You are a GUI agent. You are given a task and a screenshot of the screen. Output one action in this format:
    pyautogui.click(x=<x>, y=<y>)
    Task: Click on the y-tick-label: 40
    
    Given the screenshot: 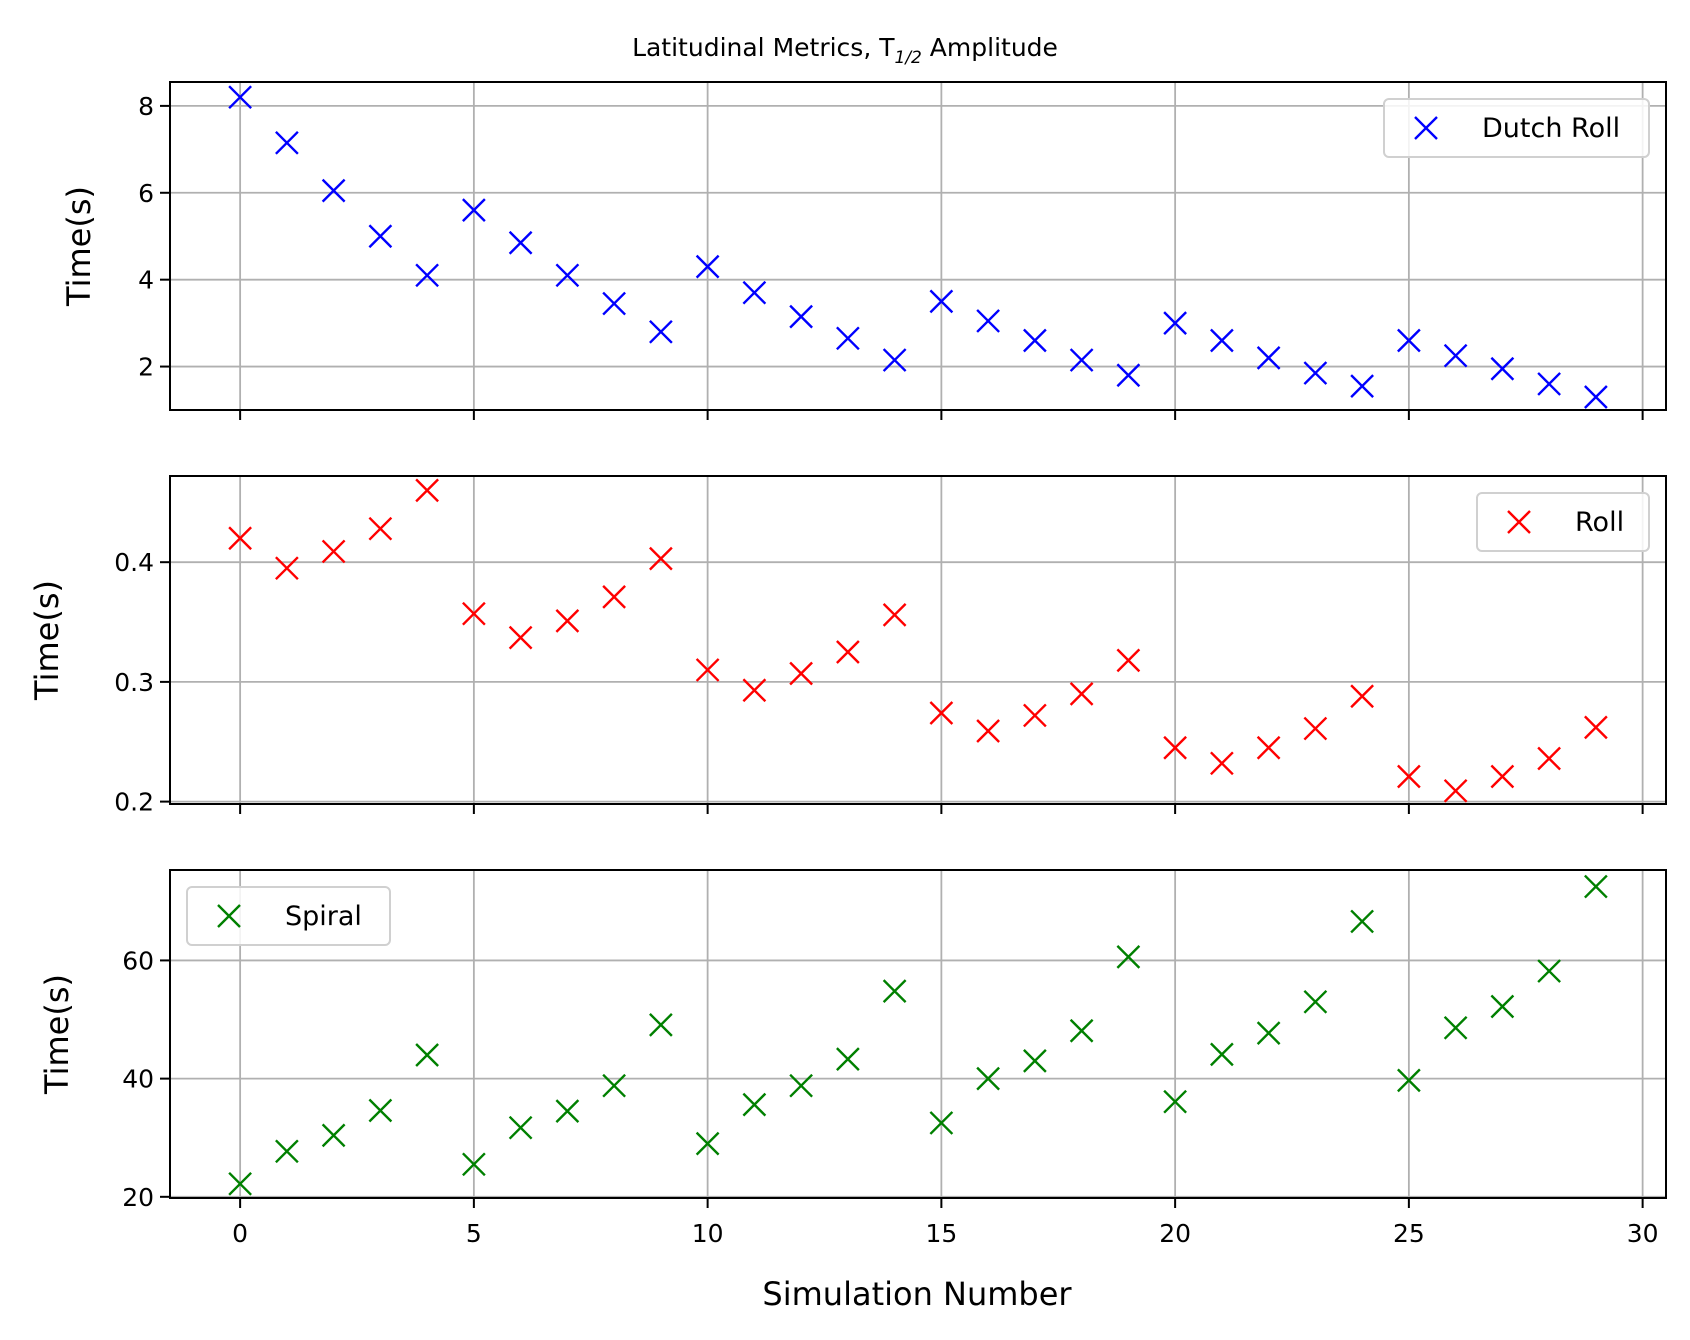 What is the action you would take?
    pyautogui.click(x=138, y=1079)
    